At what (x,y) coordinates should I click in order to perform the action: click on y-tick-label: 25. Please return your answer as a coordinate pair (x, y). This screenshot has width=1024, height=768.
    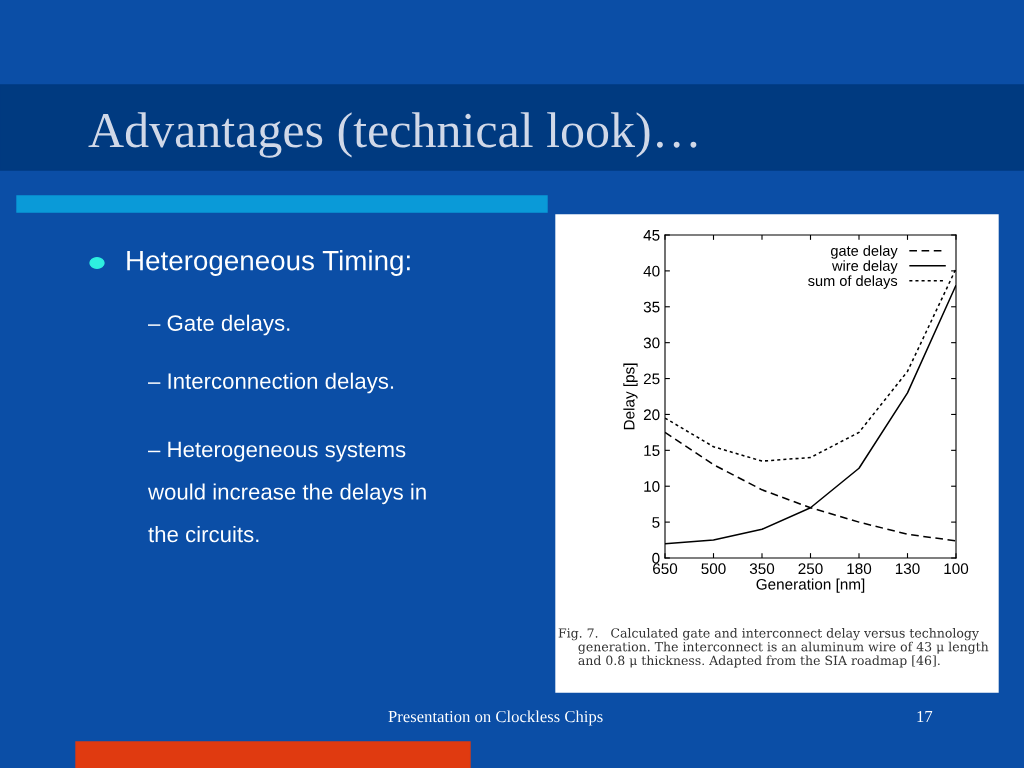
    Looking at the image, I should click on (651, 379).